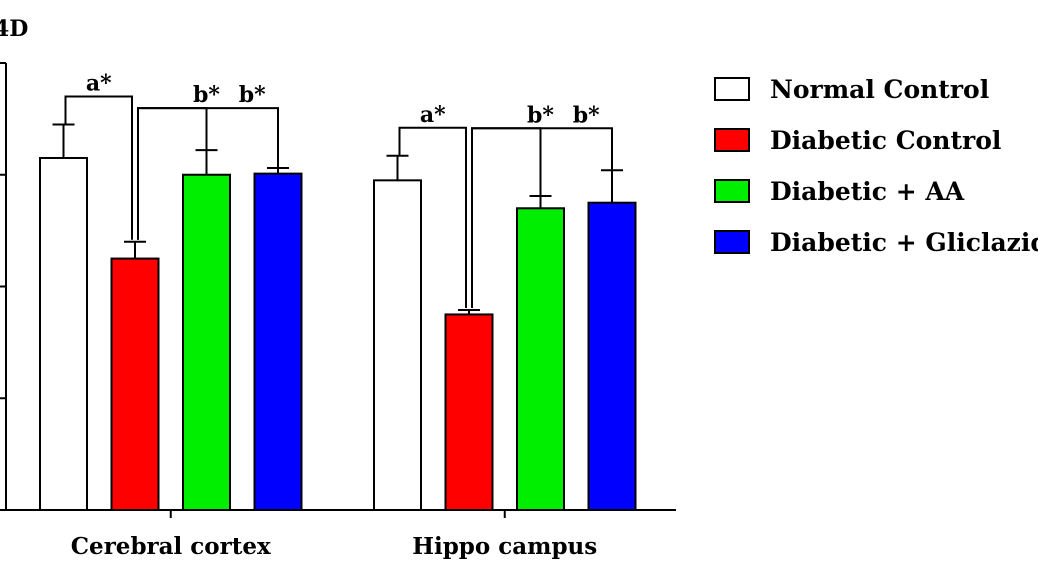 This screenshot has height=581, width=1038. I want to click on significance-label-5: b*, so click(586, 115).